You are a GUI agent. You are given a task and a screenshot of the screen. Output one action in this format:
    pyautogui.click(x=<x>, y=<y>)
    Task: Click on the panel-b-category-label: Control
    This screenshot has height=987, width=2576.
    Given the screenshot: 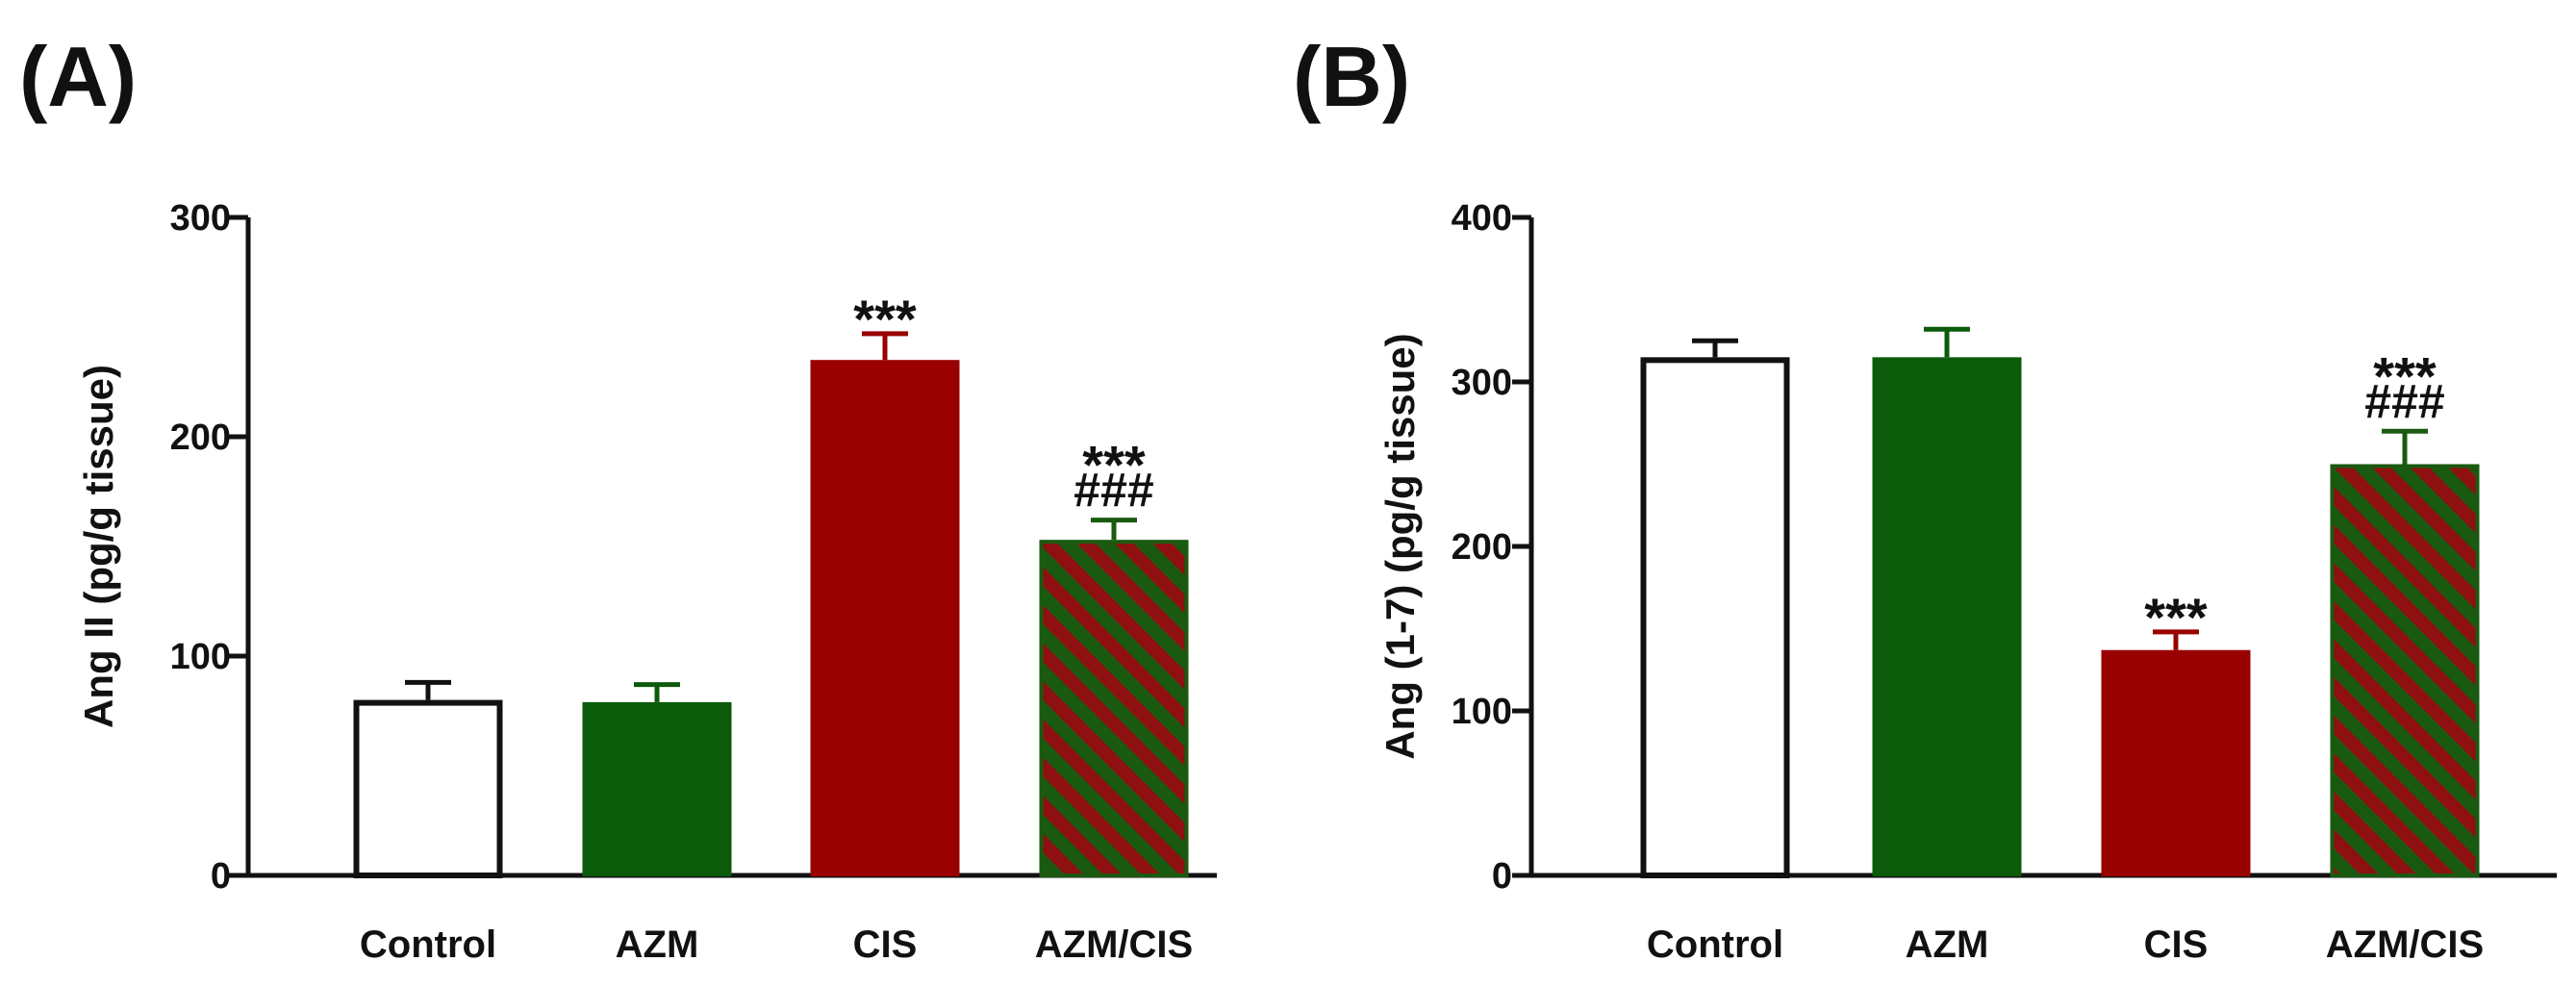 What is the action you would take?
    pyautogui.click(x=1715, y=945)
    